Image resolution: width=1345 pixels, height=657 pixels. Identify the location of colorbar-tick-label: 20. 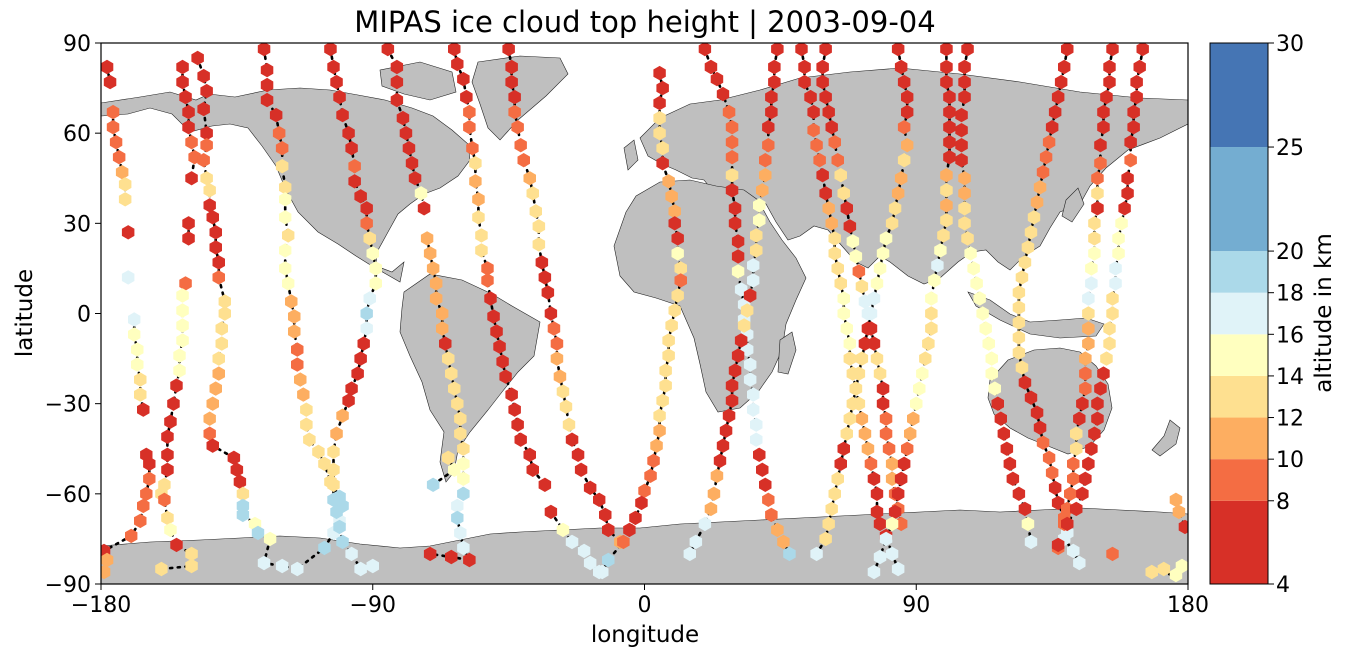
(1290, 252).